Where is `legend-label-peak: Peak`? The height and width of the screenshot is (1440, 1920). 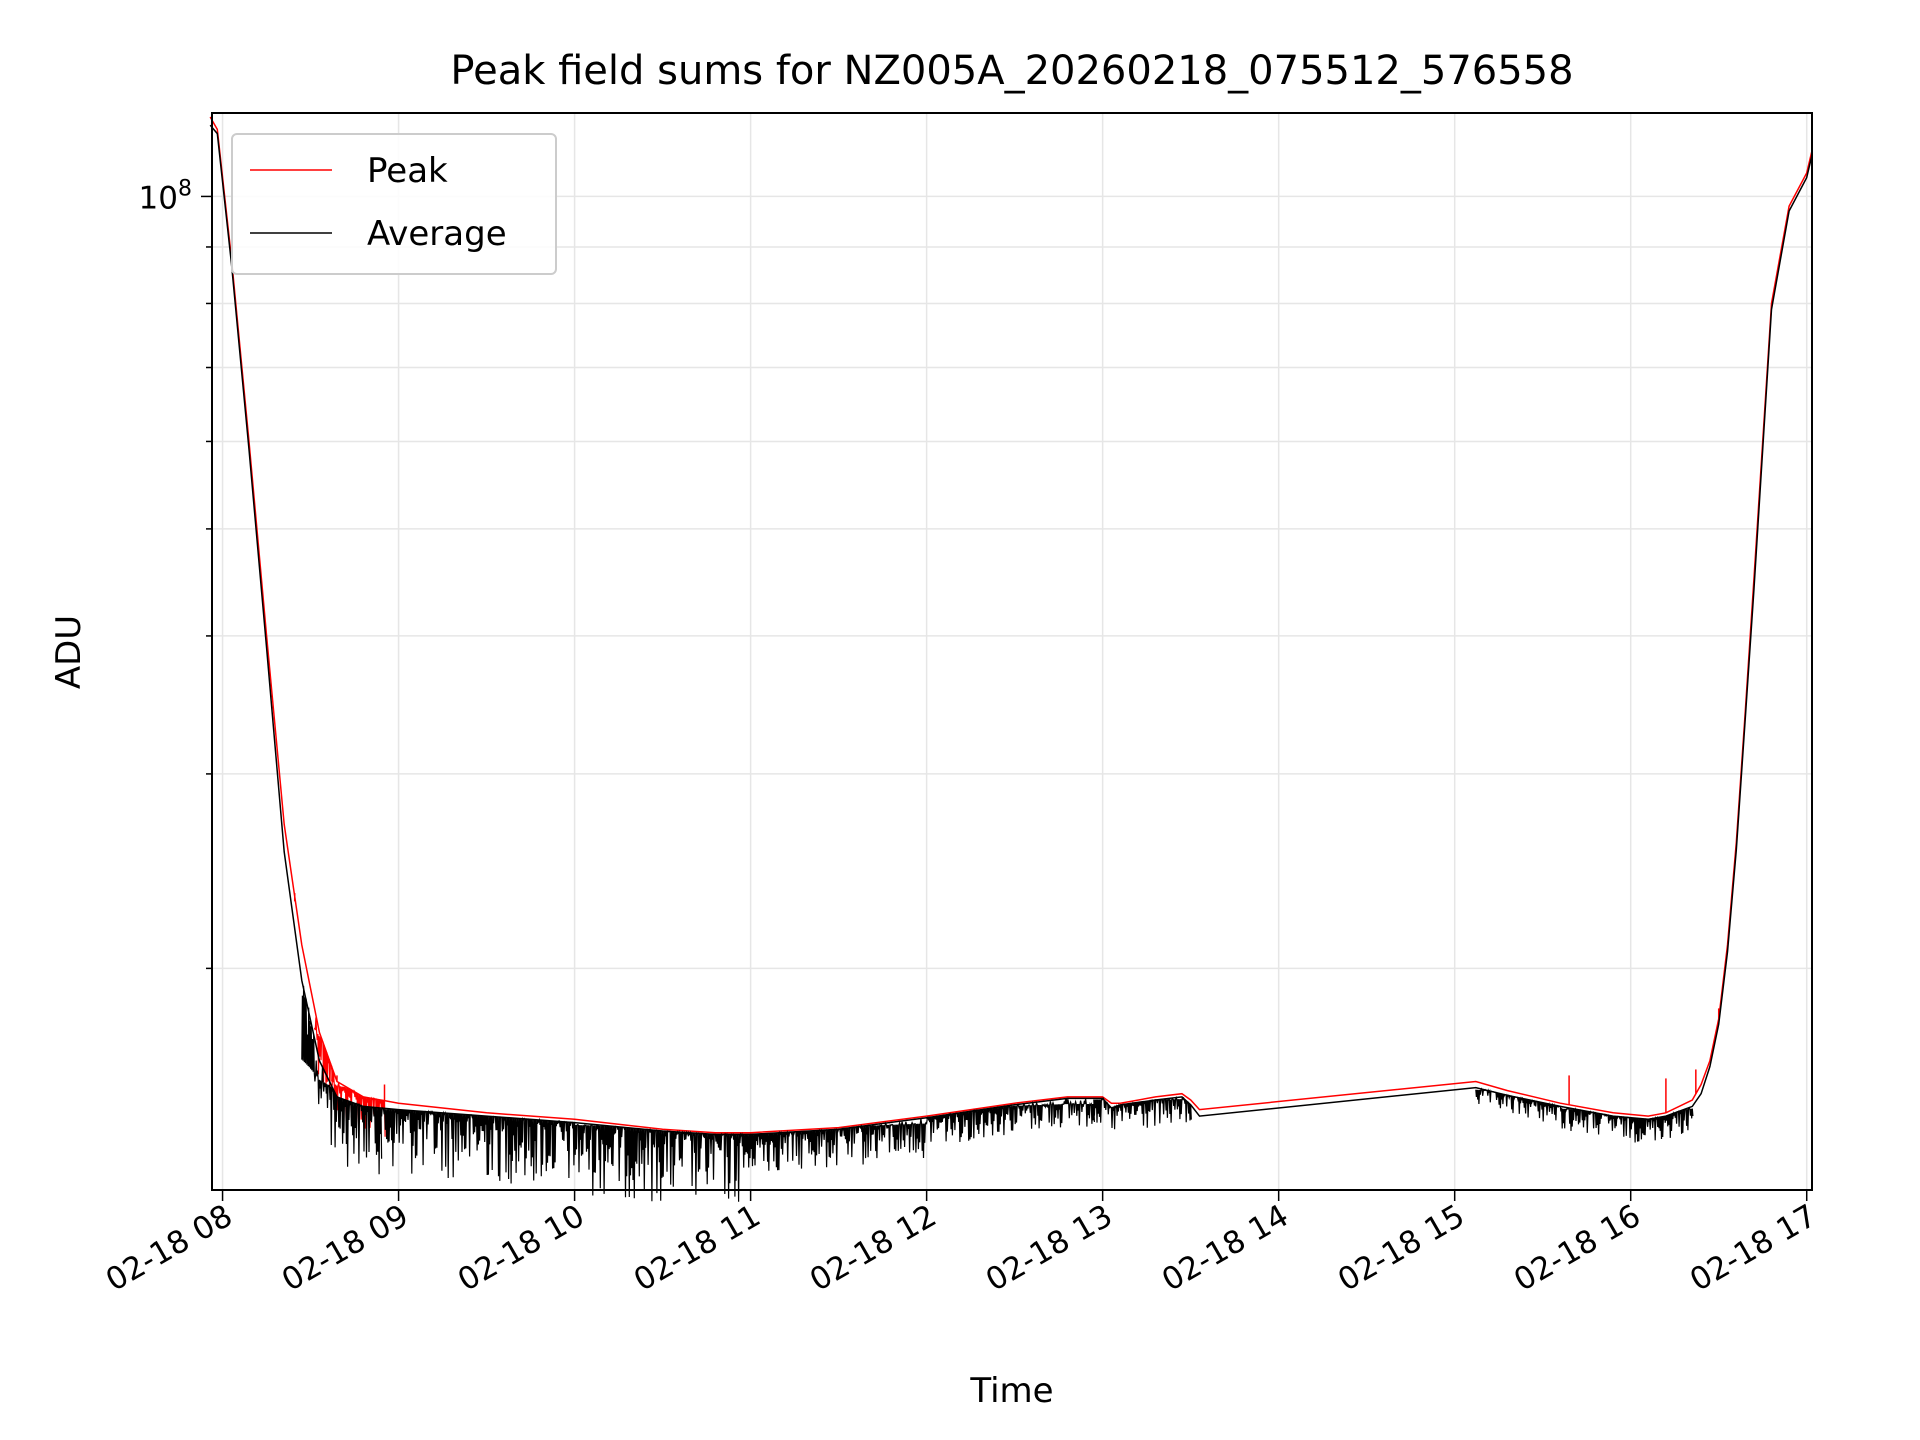 legend-label-peak: Peak is located at coordinates (407, 171).